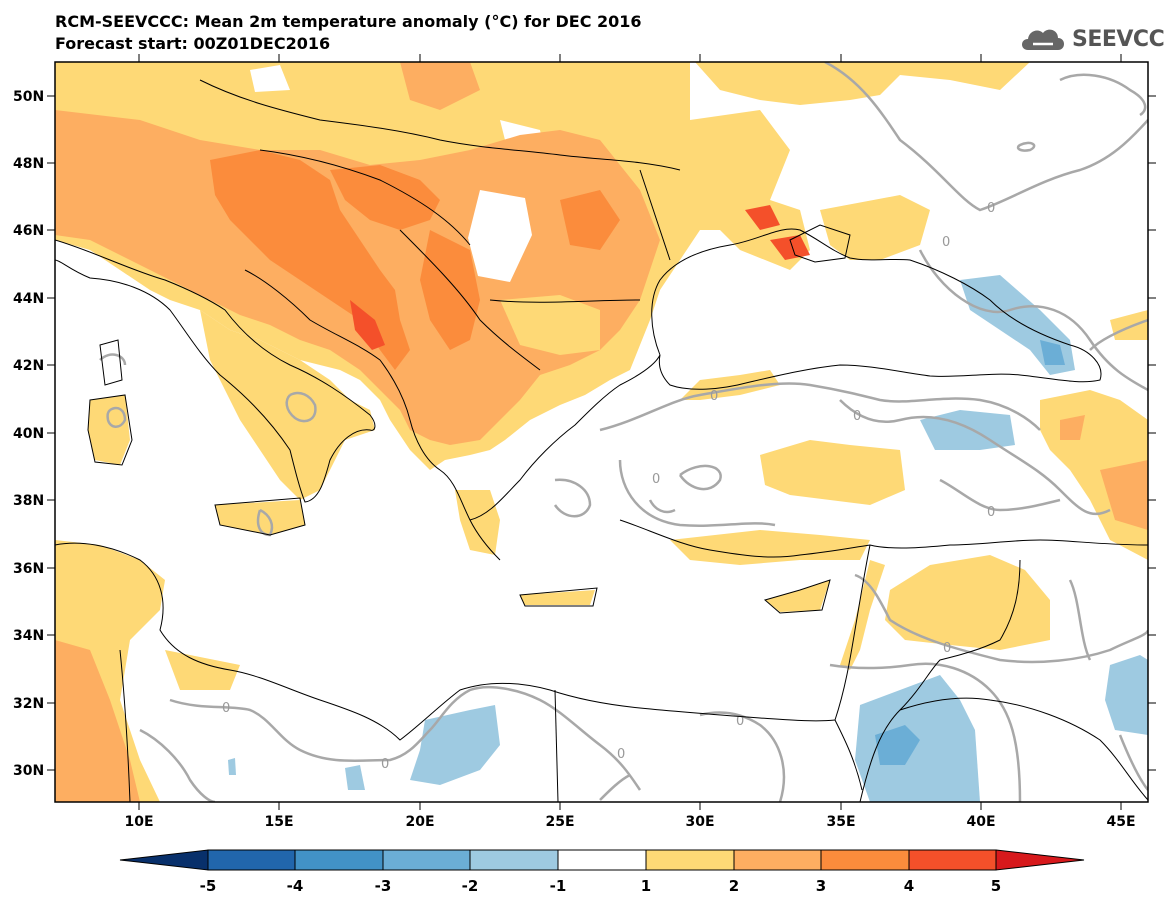 The width and height of the screenshot is (1165, 907). Describe the element at coordinates (28, 636) in the screenshot. I see `lat-label: 34N` at that location.